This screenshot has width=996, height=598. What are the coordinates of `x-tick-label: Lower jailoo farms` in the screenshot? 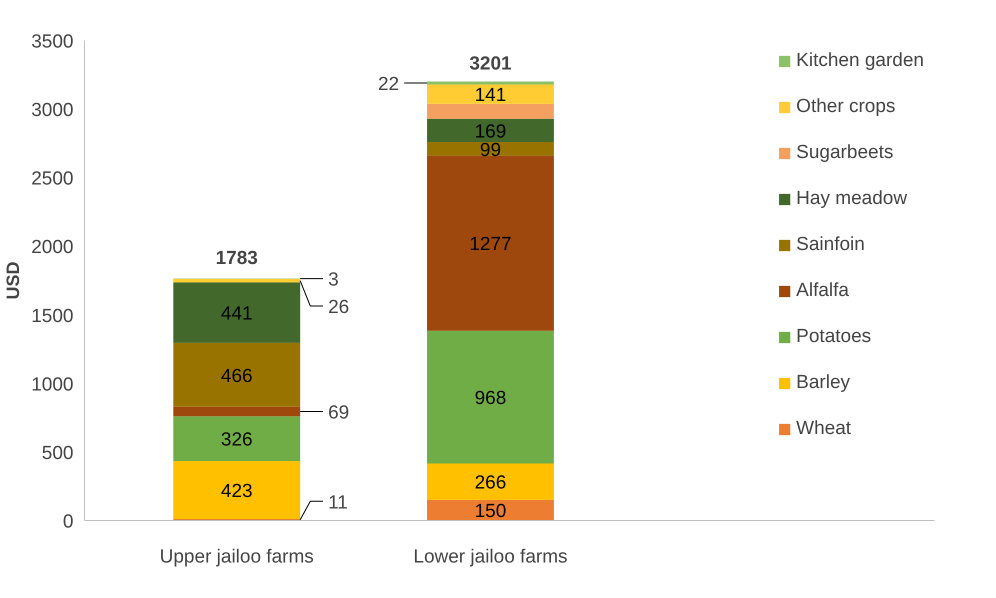 It's located at (490, 557).